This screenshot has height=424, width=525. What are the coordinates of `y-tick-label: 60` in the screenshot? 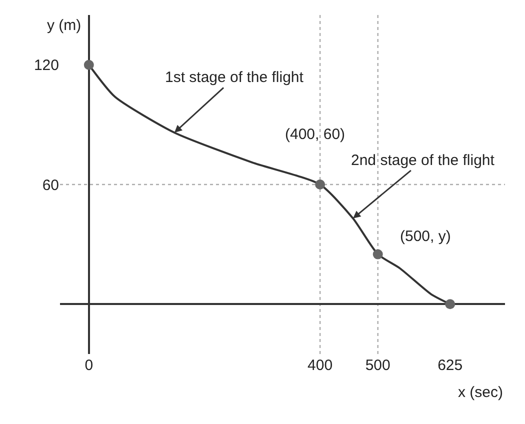 It's located at (50, 185).